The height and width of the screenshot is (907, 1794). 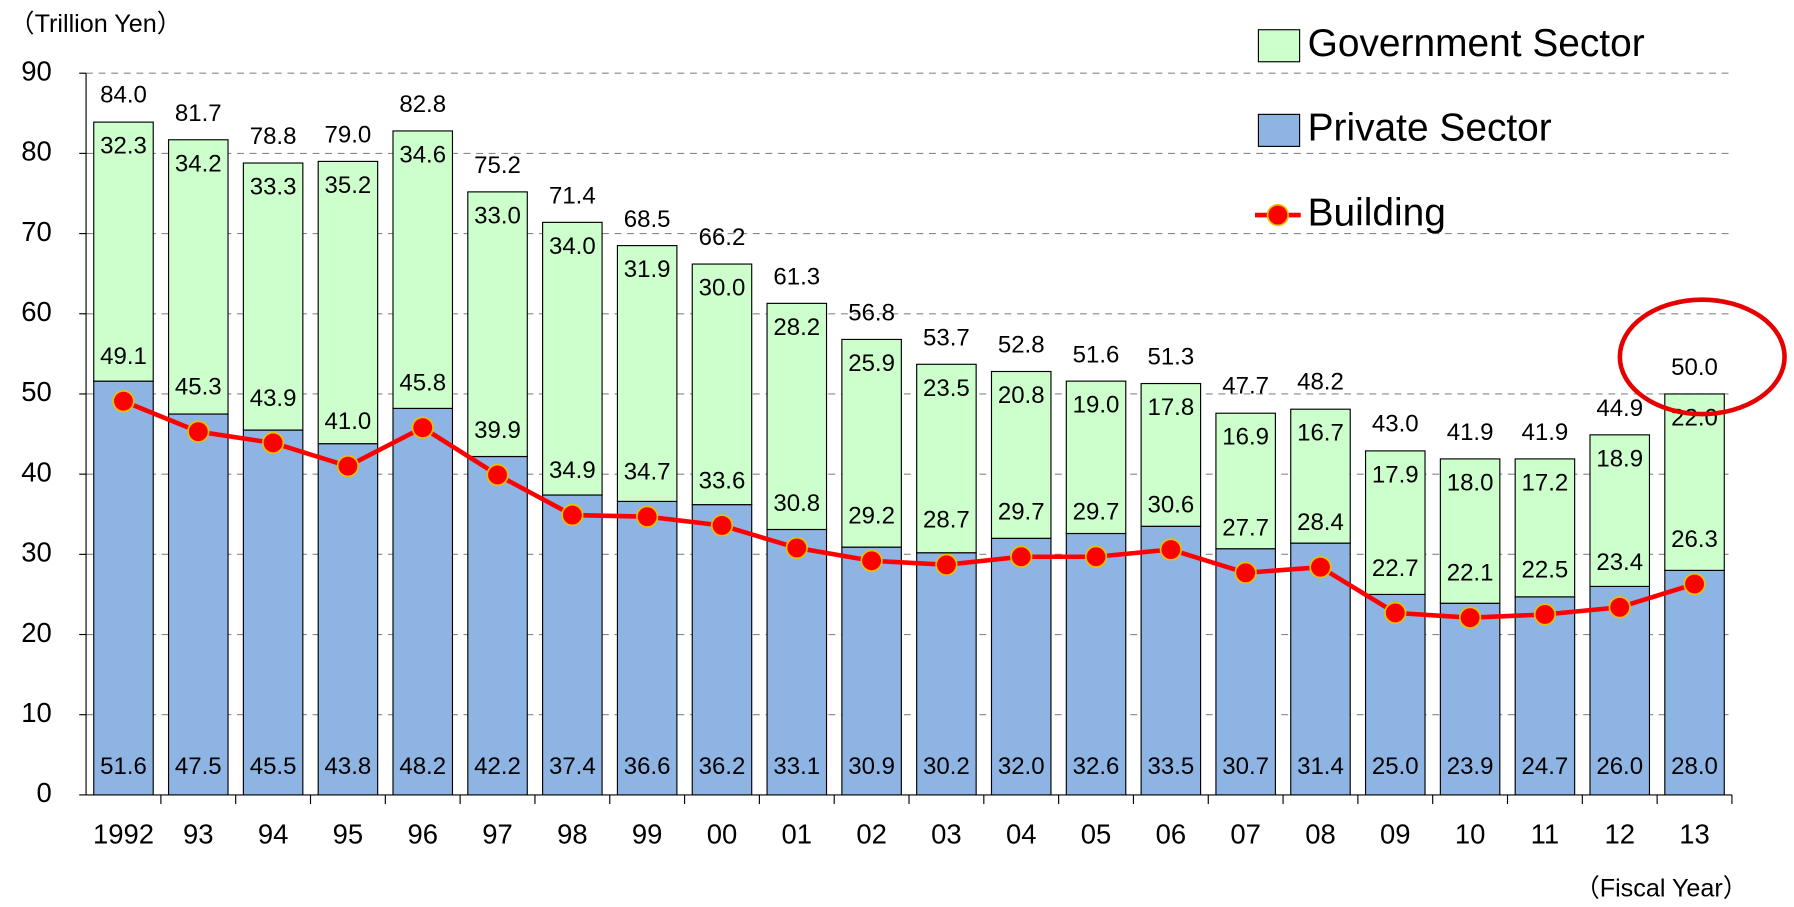 What do you see at coordinates (1470, 766) in the screenshot?
I see `data-label: 23.9` at bounding box center [1470, 766].